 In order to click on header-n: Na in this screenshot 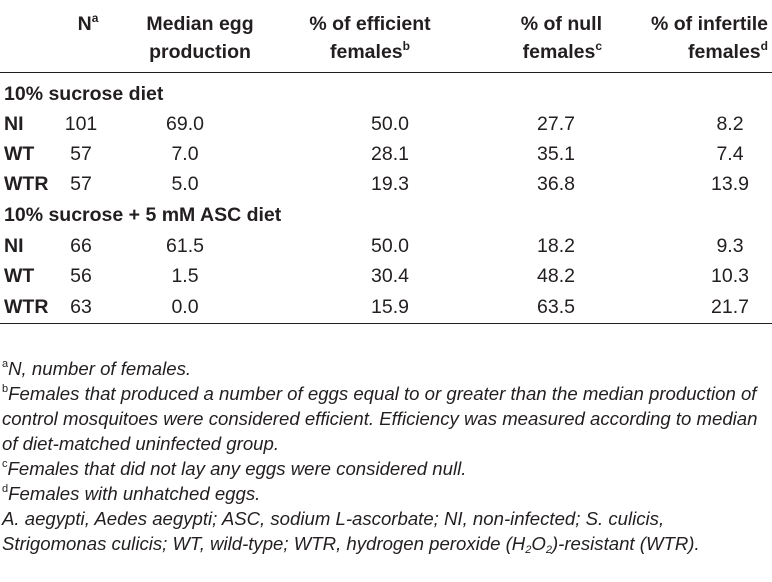, I will do `click(88, 39)`.